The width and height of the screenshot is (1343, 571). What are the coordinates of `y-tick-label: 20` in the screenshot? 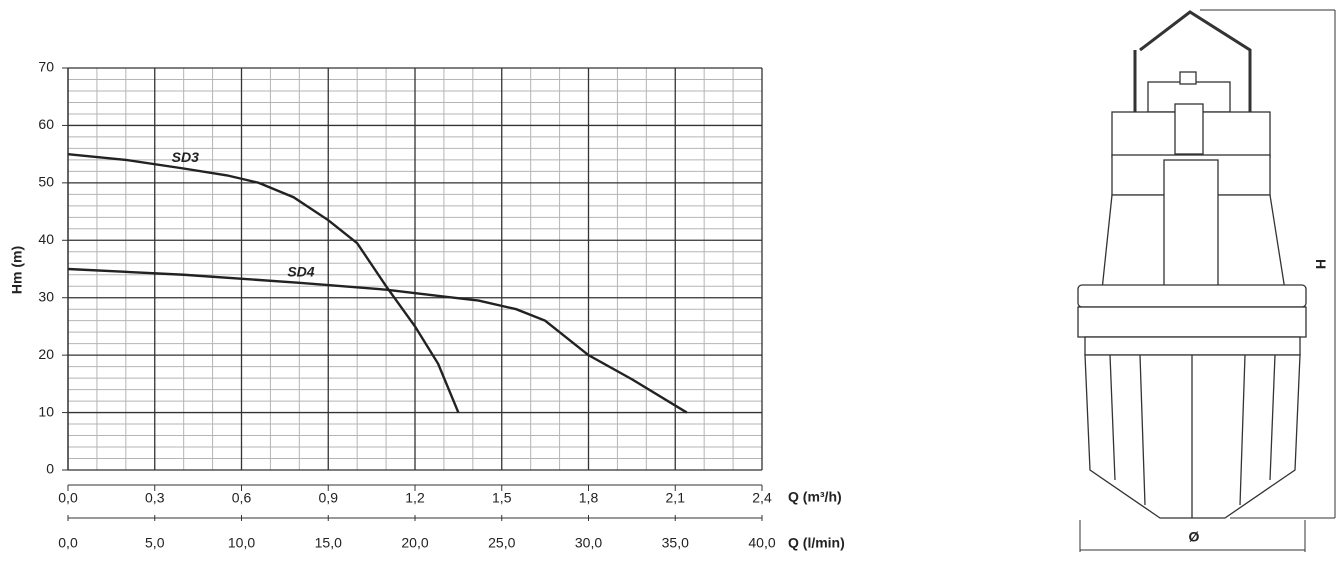 It's located at (46, 354).